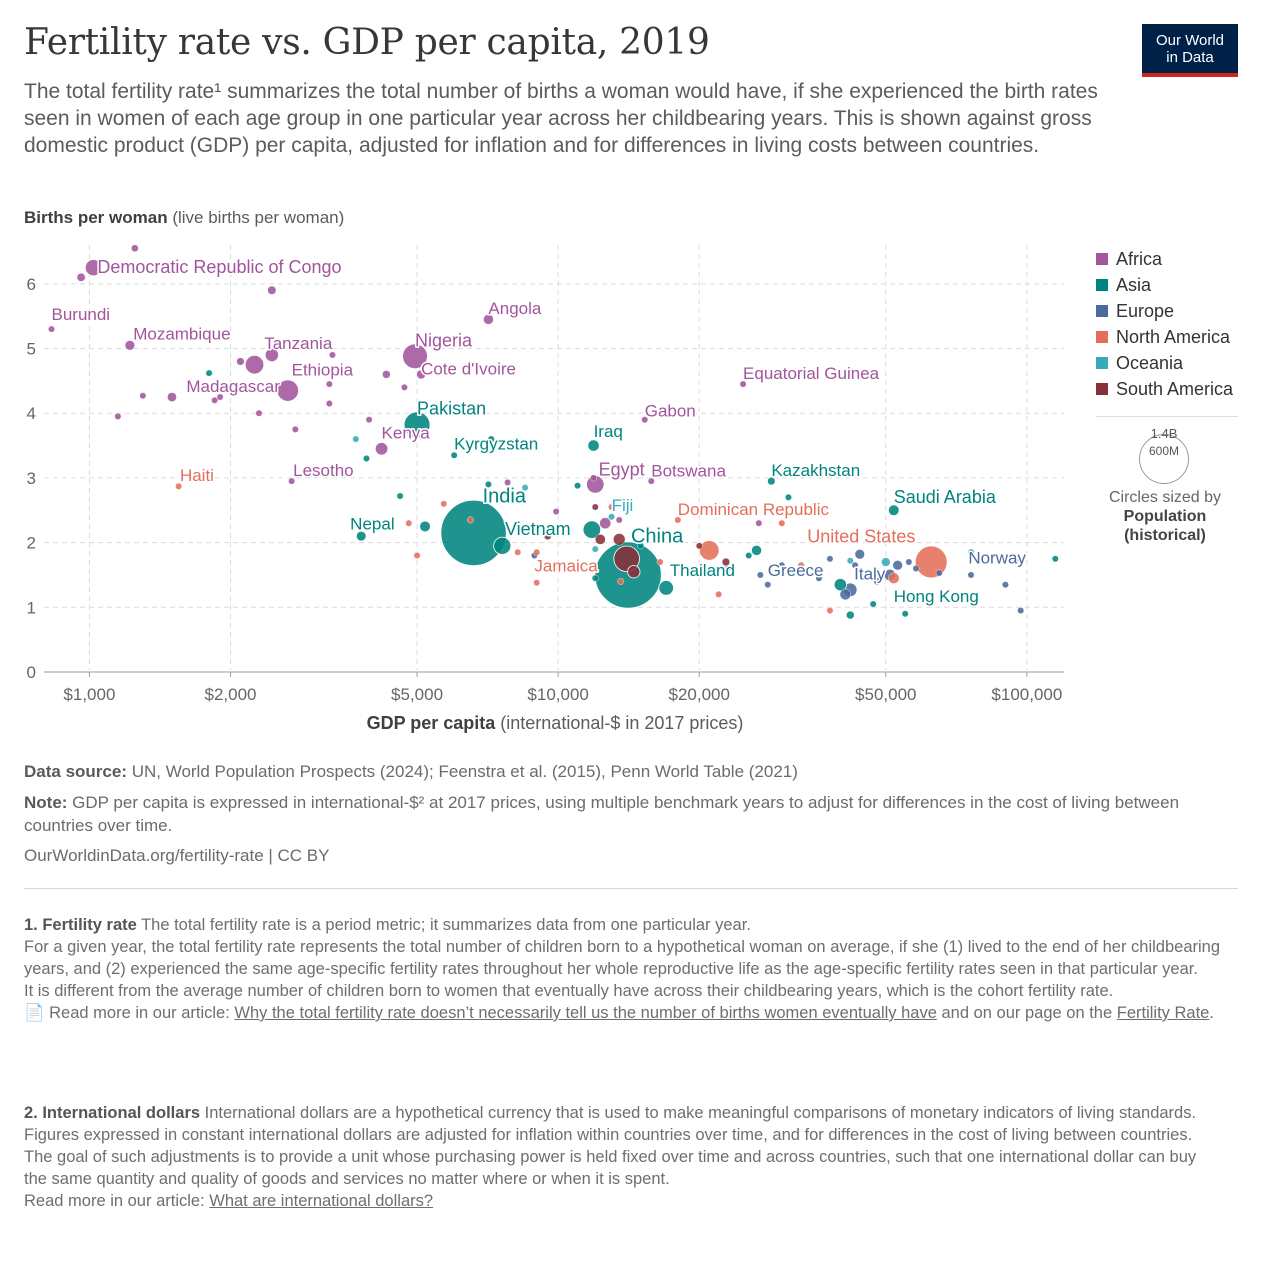 This screenshot has width=1261, height=1280. Describe the element at coordinates (231, 694) in the screenshot. I see `x-tick-label: $2,000` at that location.